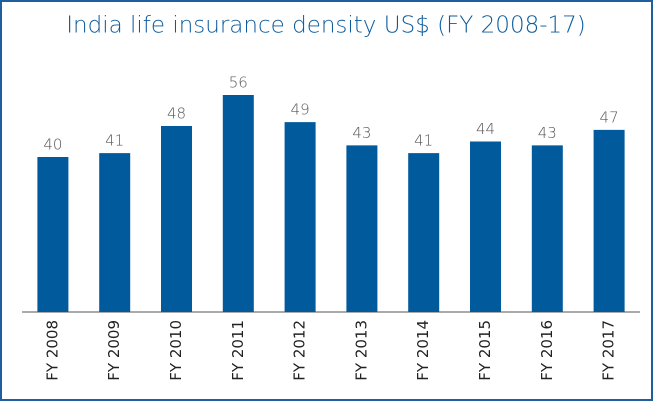 This screenshot has height=401, width=653. I want to click on x-tick-label: FY 2009, so click(114, 350).